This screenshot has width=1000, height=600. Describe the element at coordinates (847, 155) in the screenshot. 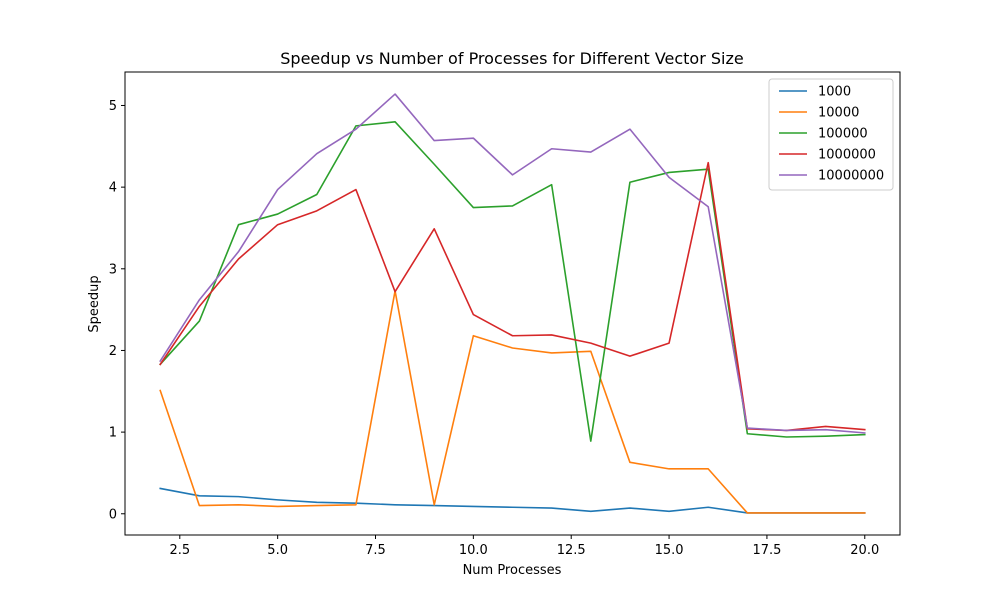

I see `legend-label-3: 1000000` at that location.